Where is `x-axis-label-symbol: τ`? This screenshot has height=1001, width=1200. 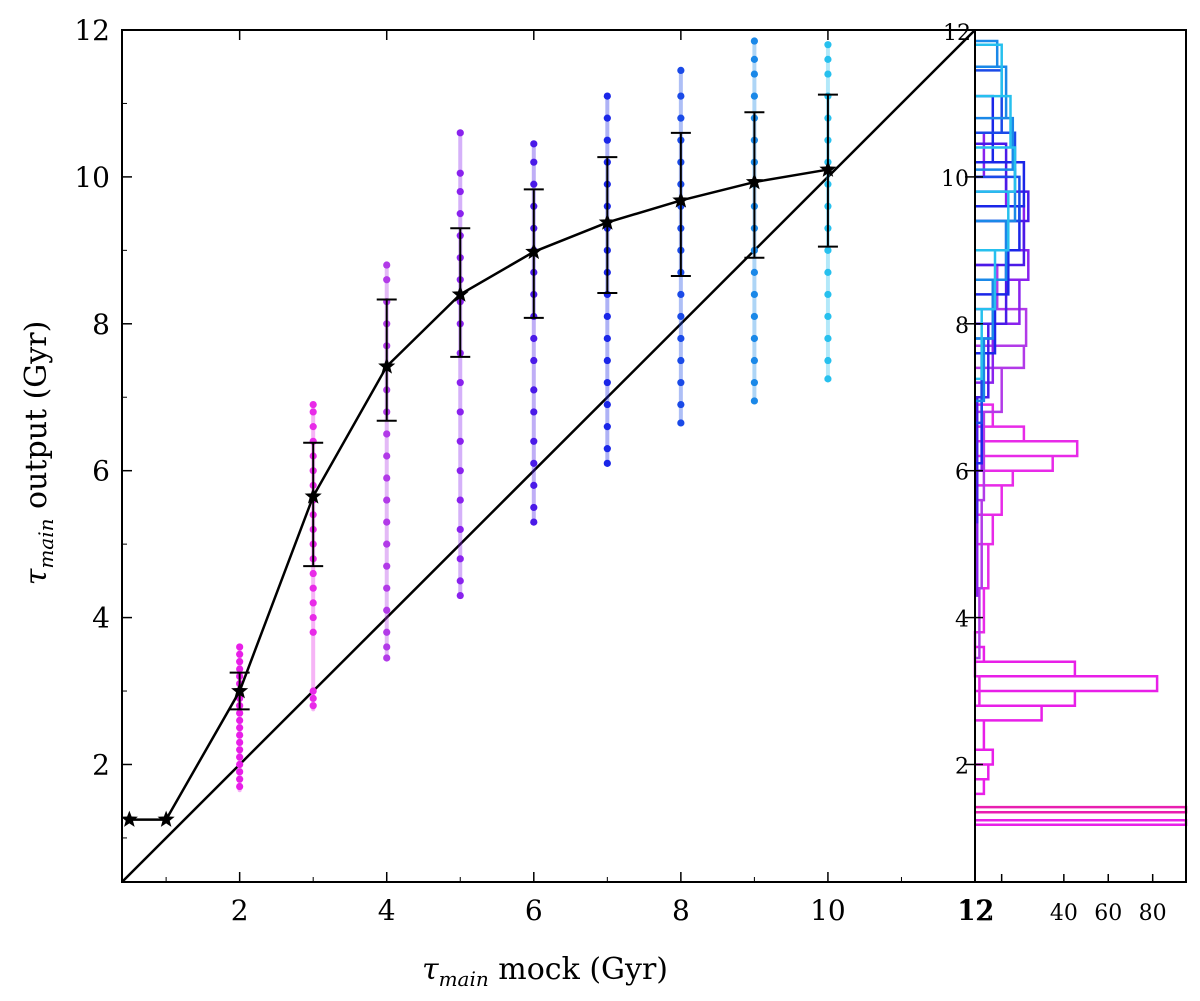
x-axis-label-symbol: τ is located at coordinates (430, 969).